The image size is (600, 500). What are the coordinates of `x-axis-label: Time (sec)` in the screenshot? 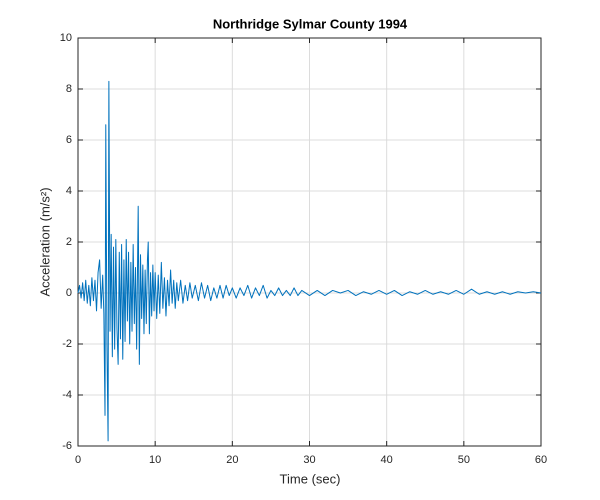 It's located at (310, 478).